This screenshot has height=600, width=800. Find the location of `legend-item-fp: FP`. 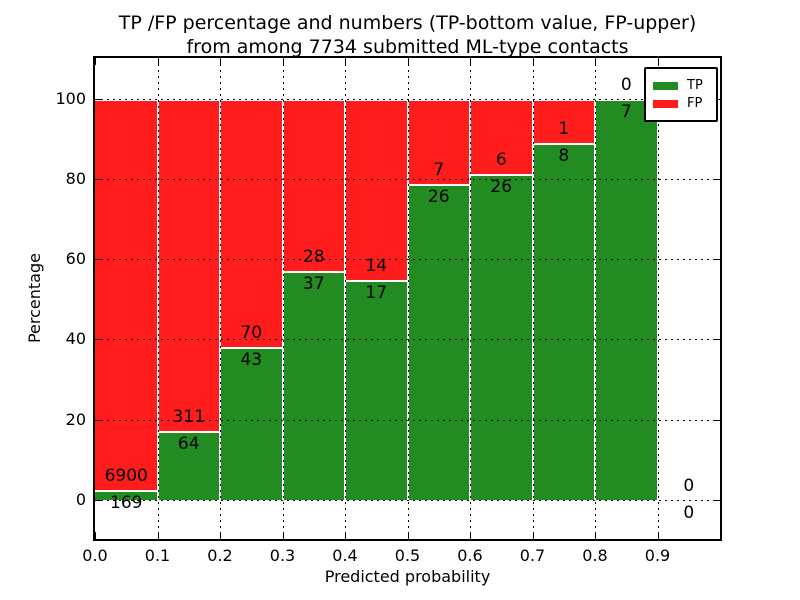

legend-item-fp: FP is located at coordinates (681, 103).